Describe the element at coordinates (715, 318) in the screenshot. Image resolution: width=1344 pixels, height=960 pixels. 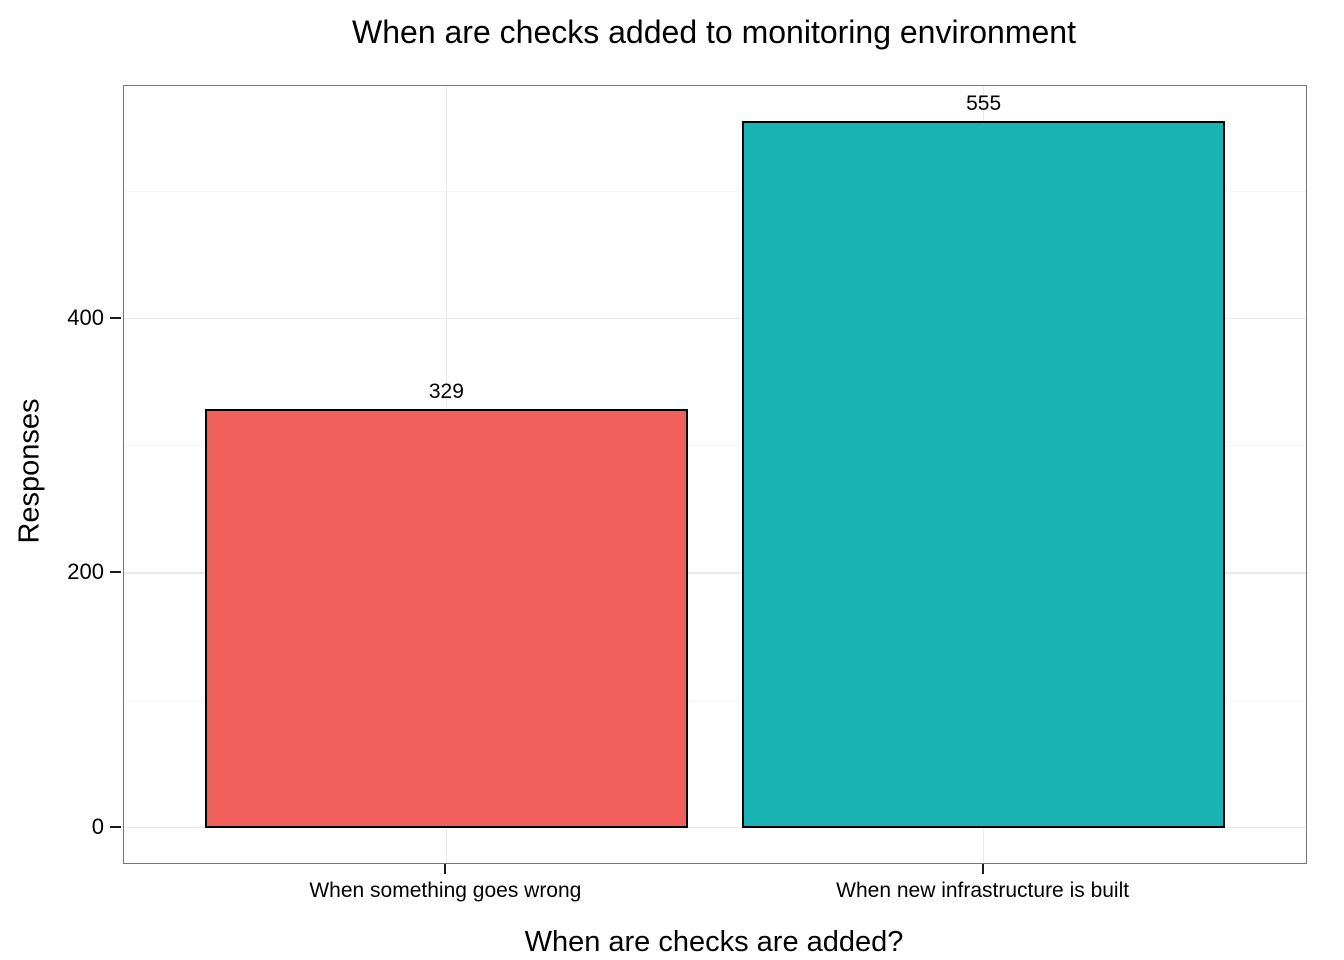
I see `gridline-major-y400` at that location.